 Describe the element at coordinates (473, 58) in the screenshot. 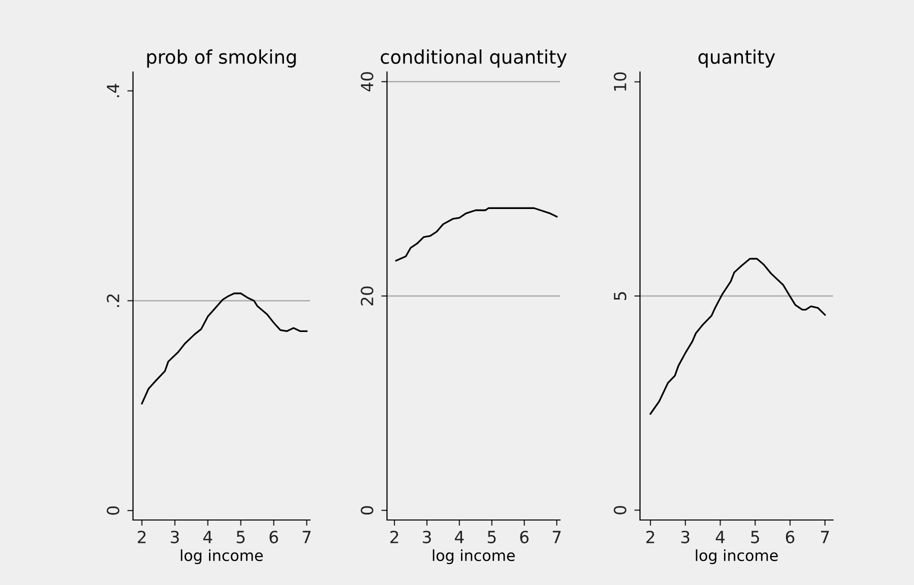

I see `chart-title: conditional quantity` at that location.